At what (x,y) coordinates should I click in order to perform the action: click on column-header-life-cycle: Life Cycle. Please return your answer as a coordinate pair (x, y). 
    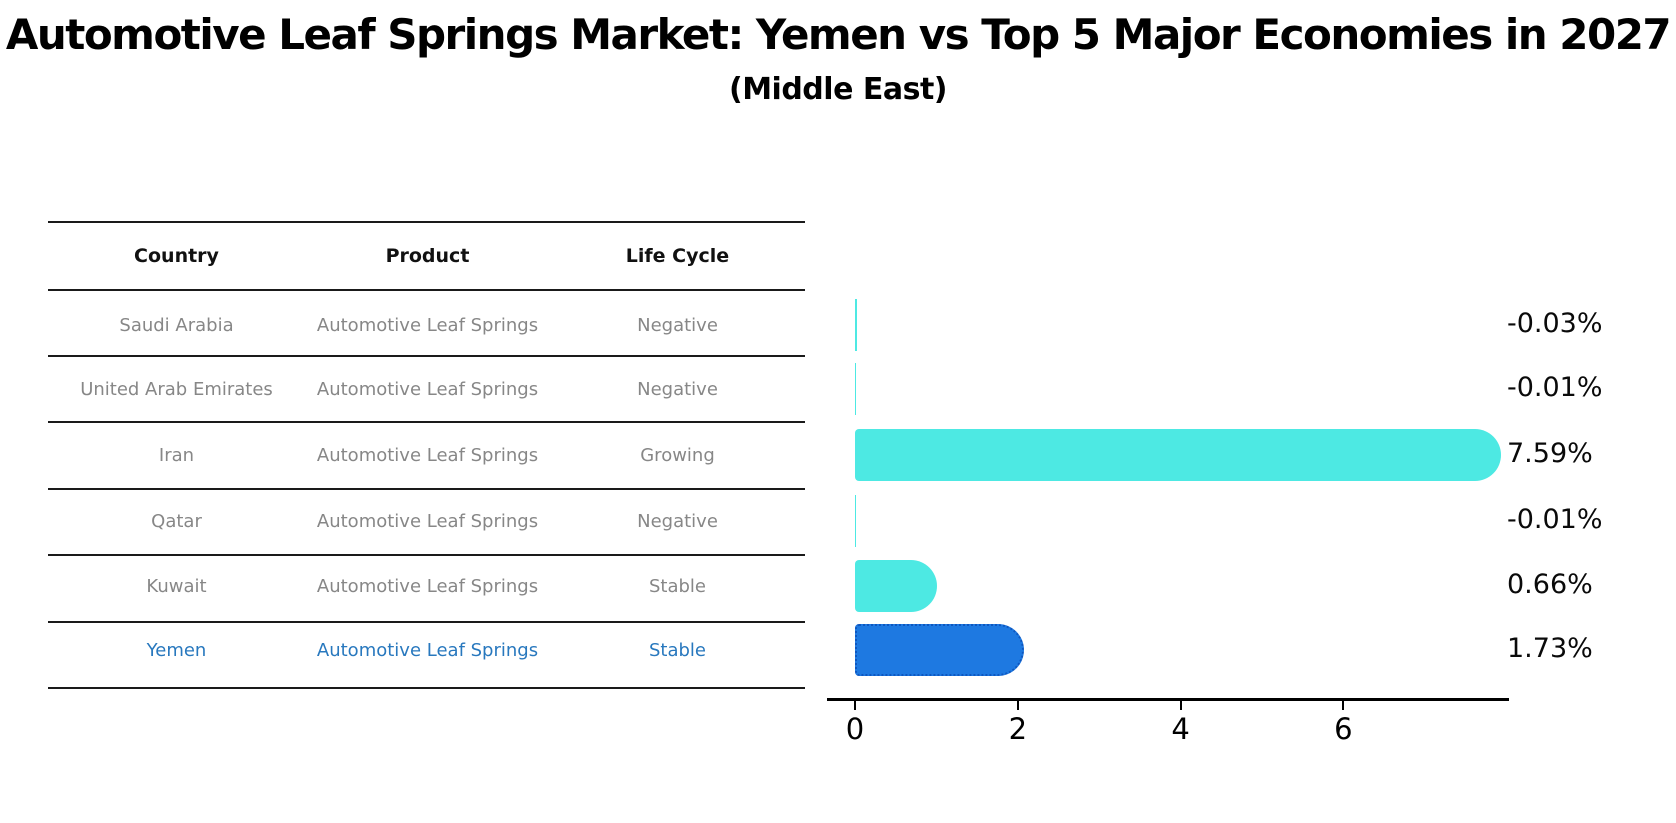
    Looking at the image, I should click on (677, 256).